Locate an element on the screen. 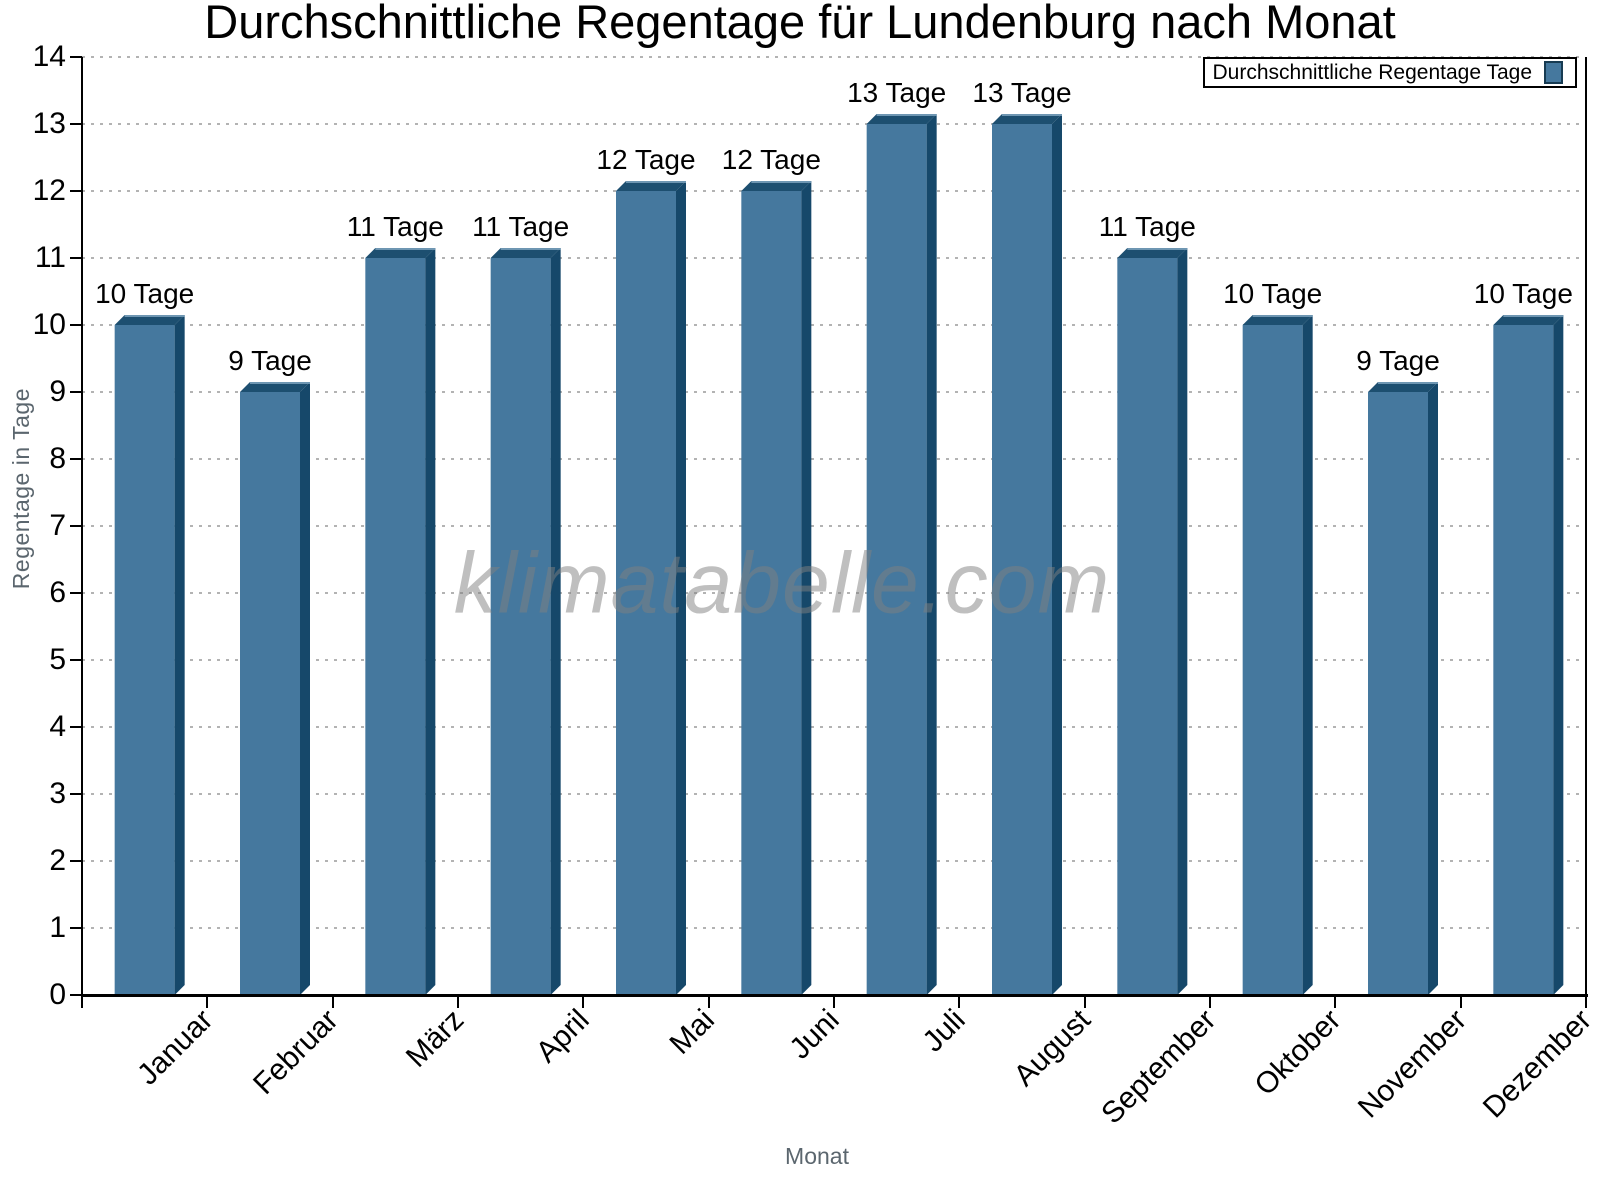 The width and height of the screenshot is (1600, 1200). y-tick-label: 3 is located at coordinates (57, 793).